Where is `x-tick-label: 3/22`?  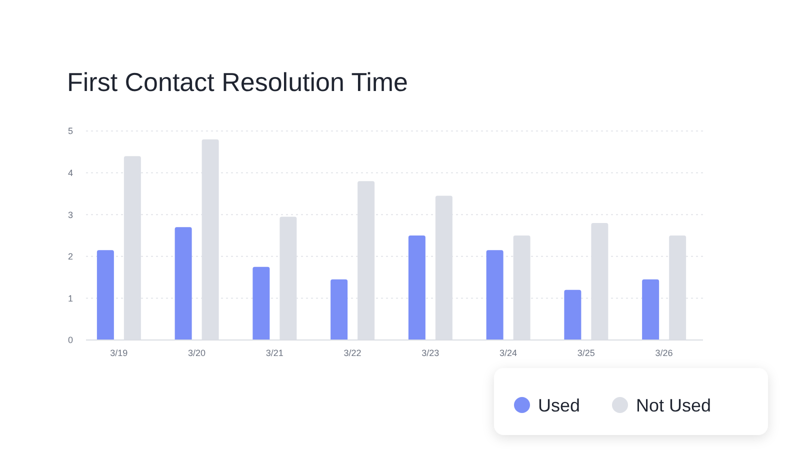 x-tick-label: 3/22 is located at coordinates (353, 353).